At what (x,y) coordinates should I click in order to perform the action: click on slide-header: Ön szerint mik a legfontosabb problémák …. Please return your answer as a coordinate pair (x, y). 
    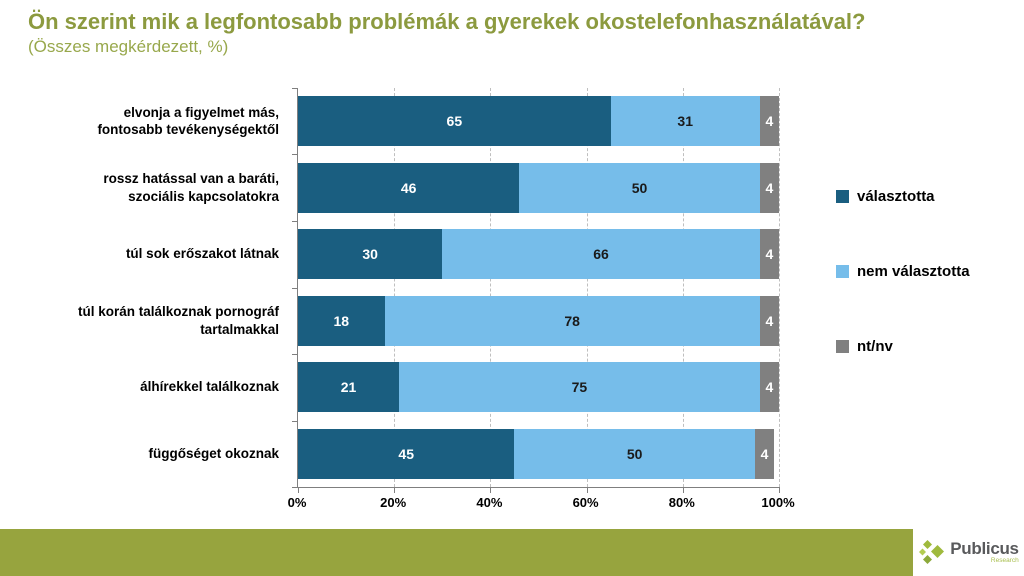
    Looking at the image, I should click on (518, 32).